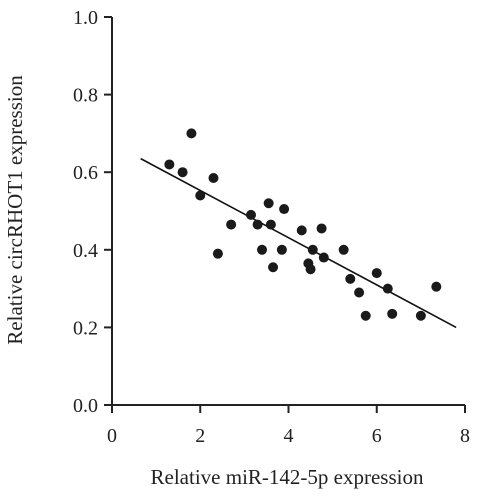 This screenshot has width=478, height=500. I want to click on x-tick-label: 2, so click(200, 436).